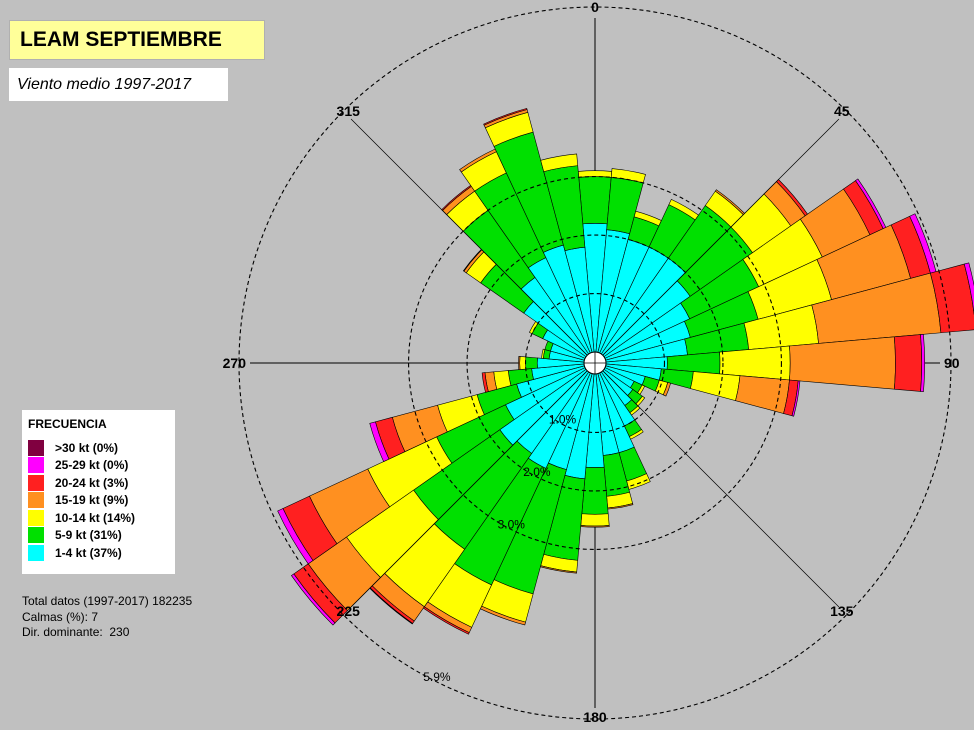 This screenshot has width=974, height=730. What do you see at coordinates (60, 616) in the screenshot?
I see `stats-calms: Calmas (%): 7` at bounding box center [60, 616].